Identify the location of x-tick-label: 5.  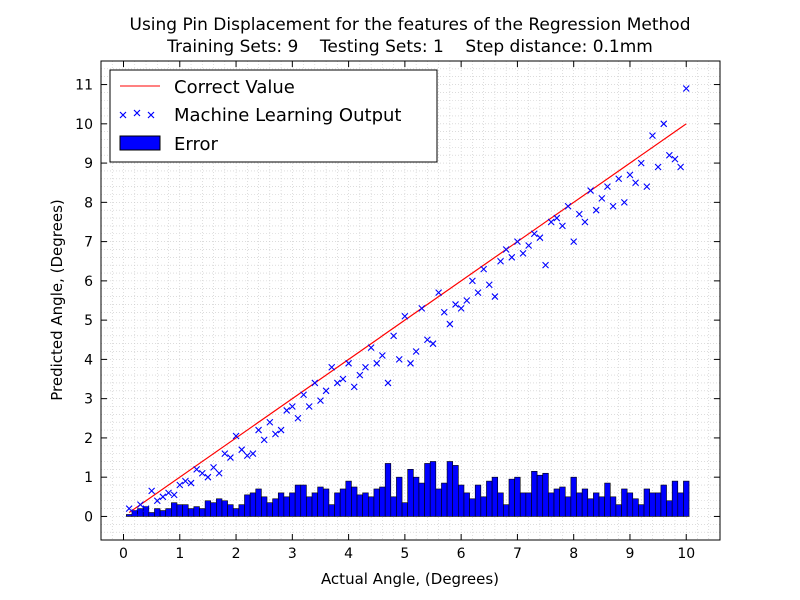
(404, 554).